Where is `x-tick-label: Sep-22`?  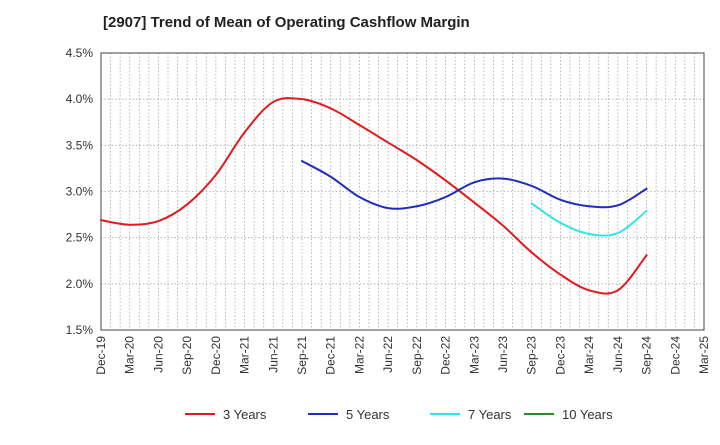
x-tick-label: Sep-22 is located at coordinates (417, 355).